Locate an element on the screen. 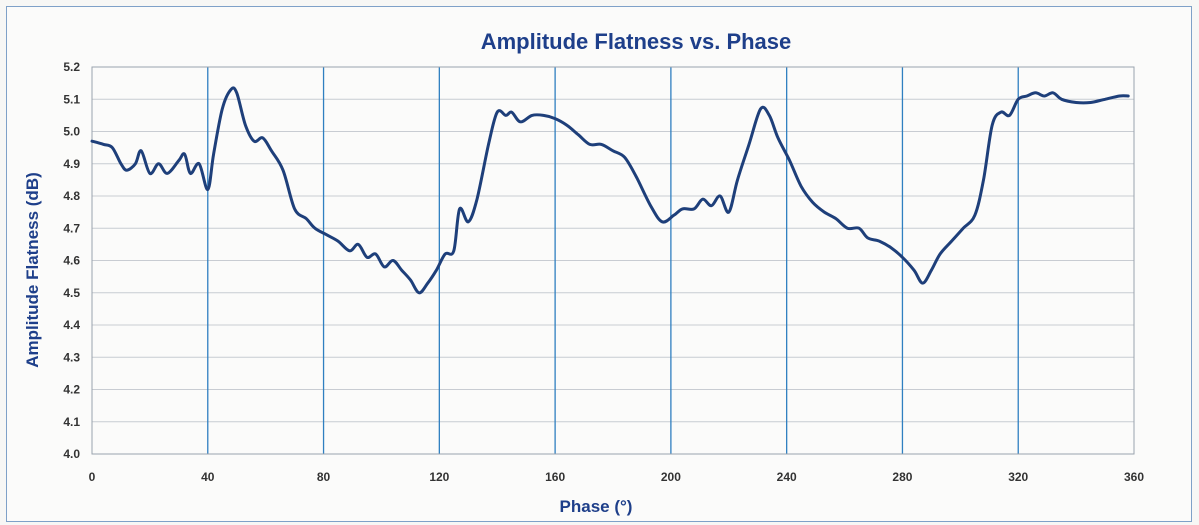 Image resolution: width=1199 pixels, height=525 pixels. y-tick-label: 5.0 is located at coordinates (71, 132).